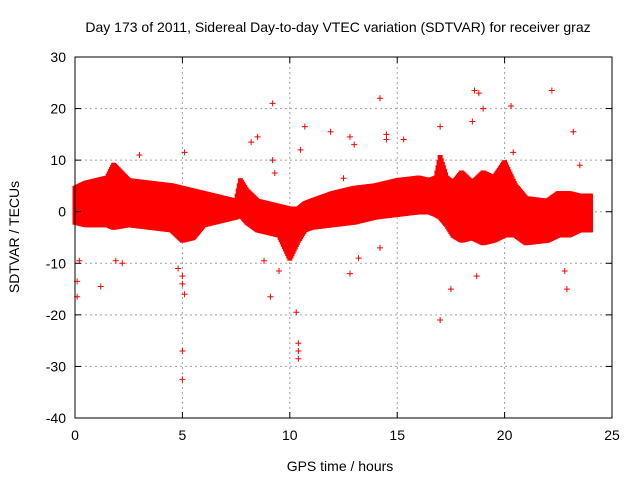  I want to click on y-tick-label: -20, so click(56, 315).